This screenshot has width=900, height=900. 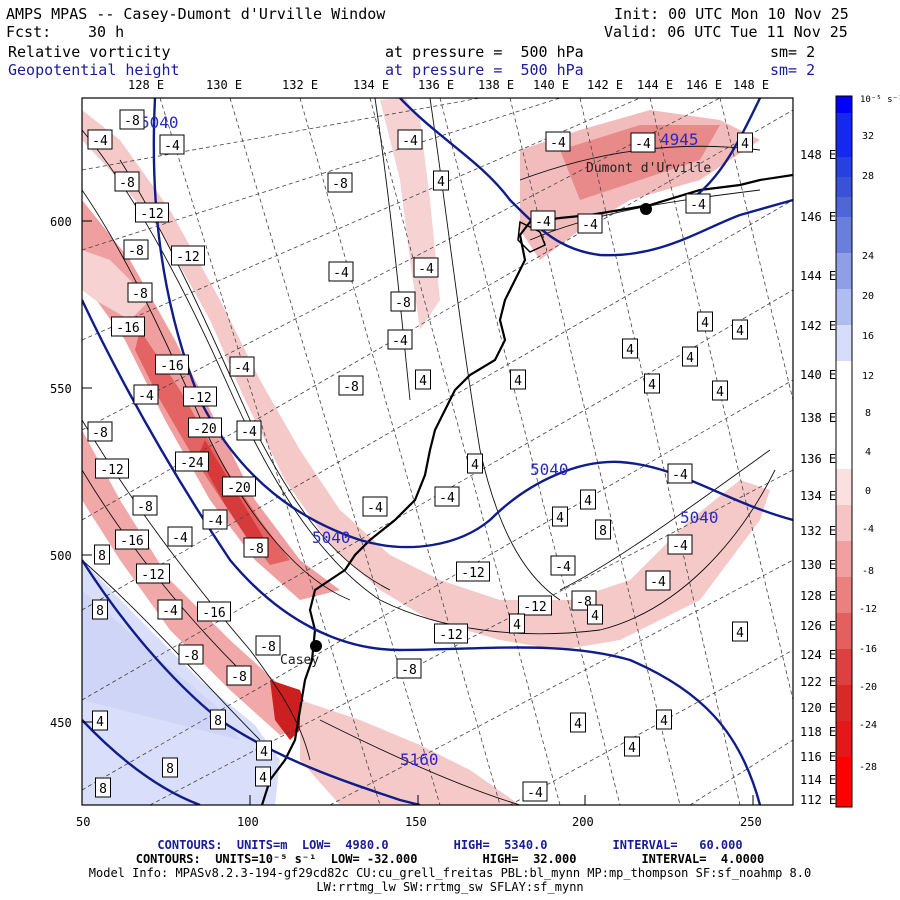 What do you see at coordinates (818, 155) in the screenshot?
I see `right-lon-label: 148 E` at bounding box center [818, 155].